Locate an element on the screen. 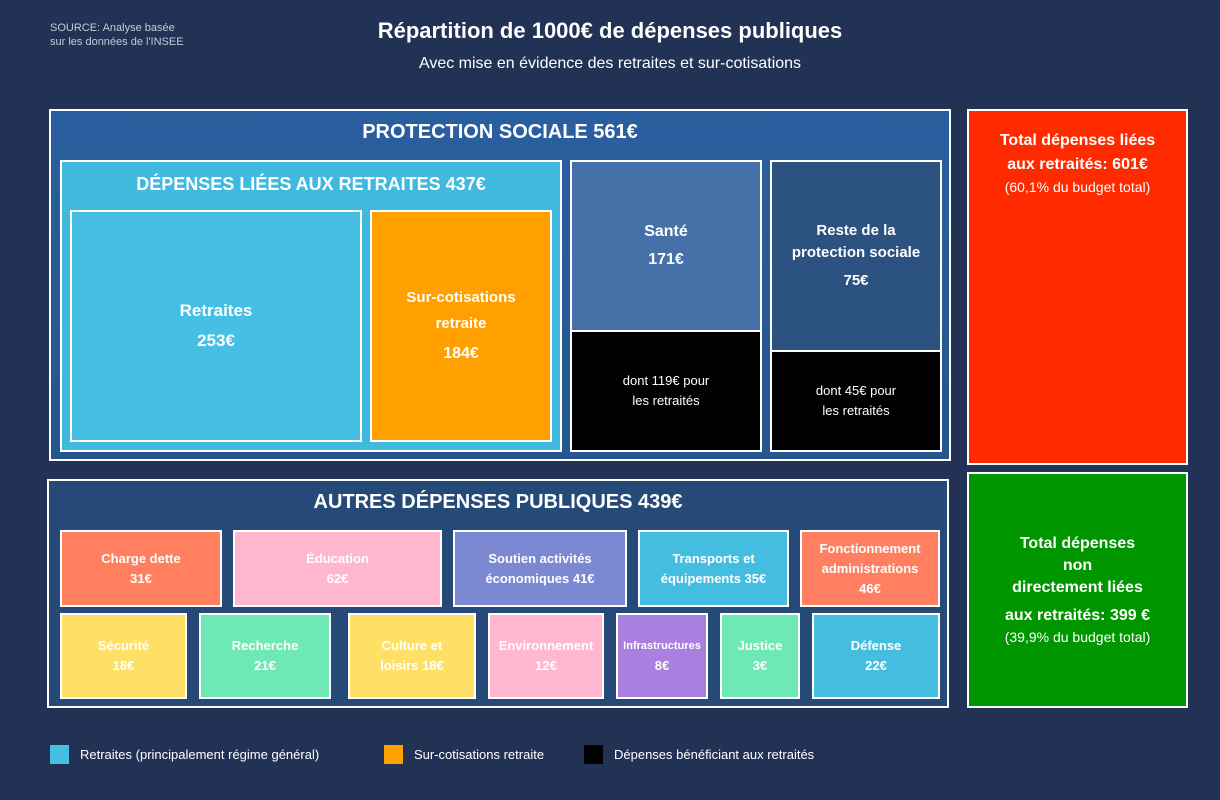 The height and width of the screenshot is (800, 1220). autres-tile: Transports et équipements 35€ is located at coordinates (713, 568).